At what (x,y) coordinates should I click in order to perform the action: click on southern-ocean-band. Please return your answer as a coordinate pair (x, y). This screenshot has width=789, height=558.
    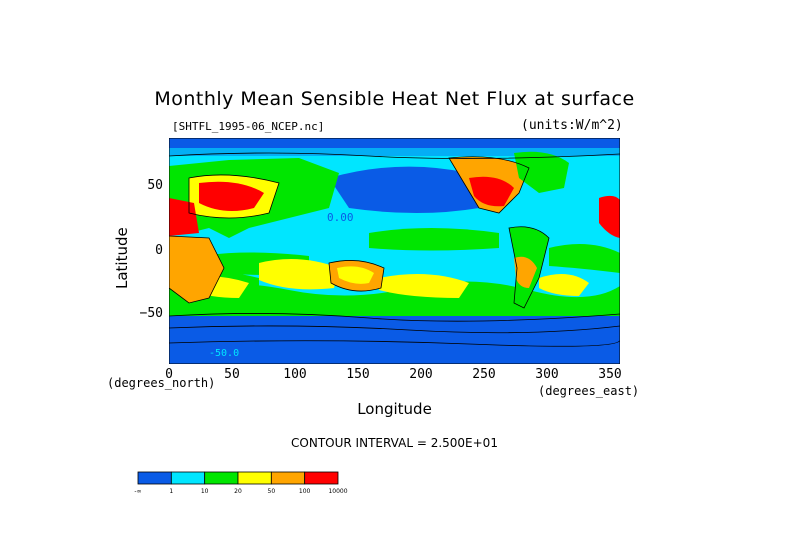
    Looking at the image, I should click on (394, 298).